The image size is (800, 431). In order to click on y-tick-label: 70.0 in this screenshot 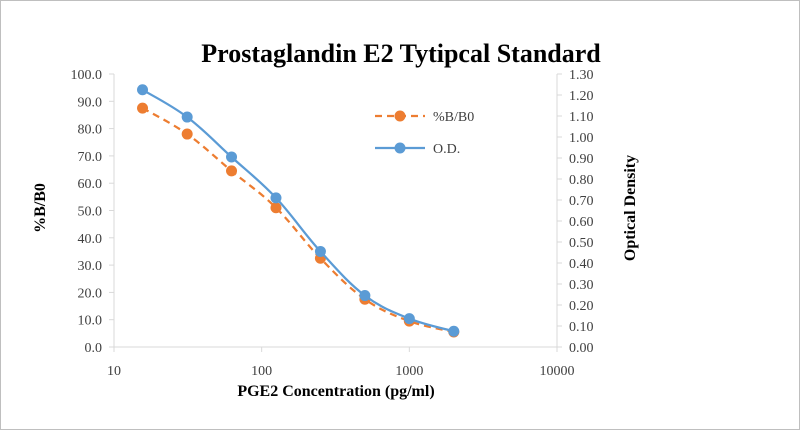, I will do `click(90, 157)`.